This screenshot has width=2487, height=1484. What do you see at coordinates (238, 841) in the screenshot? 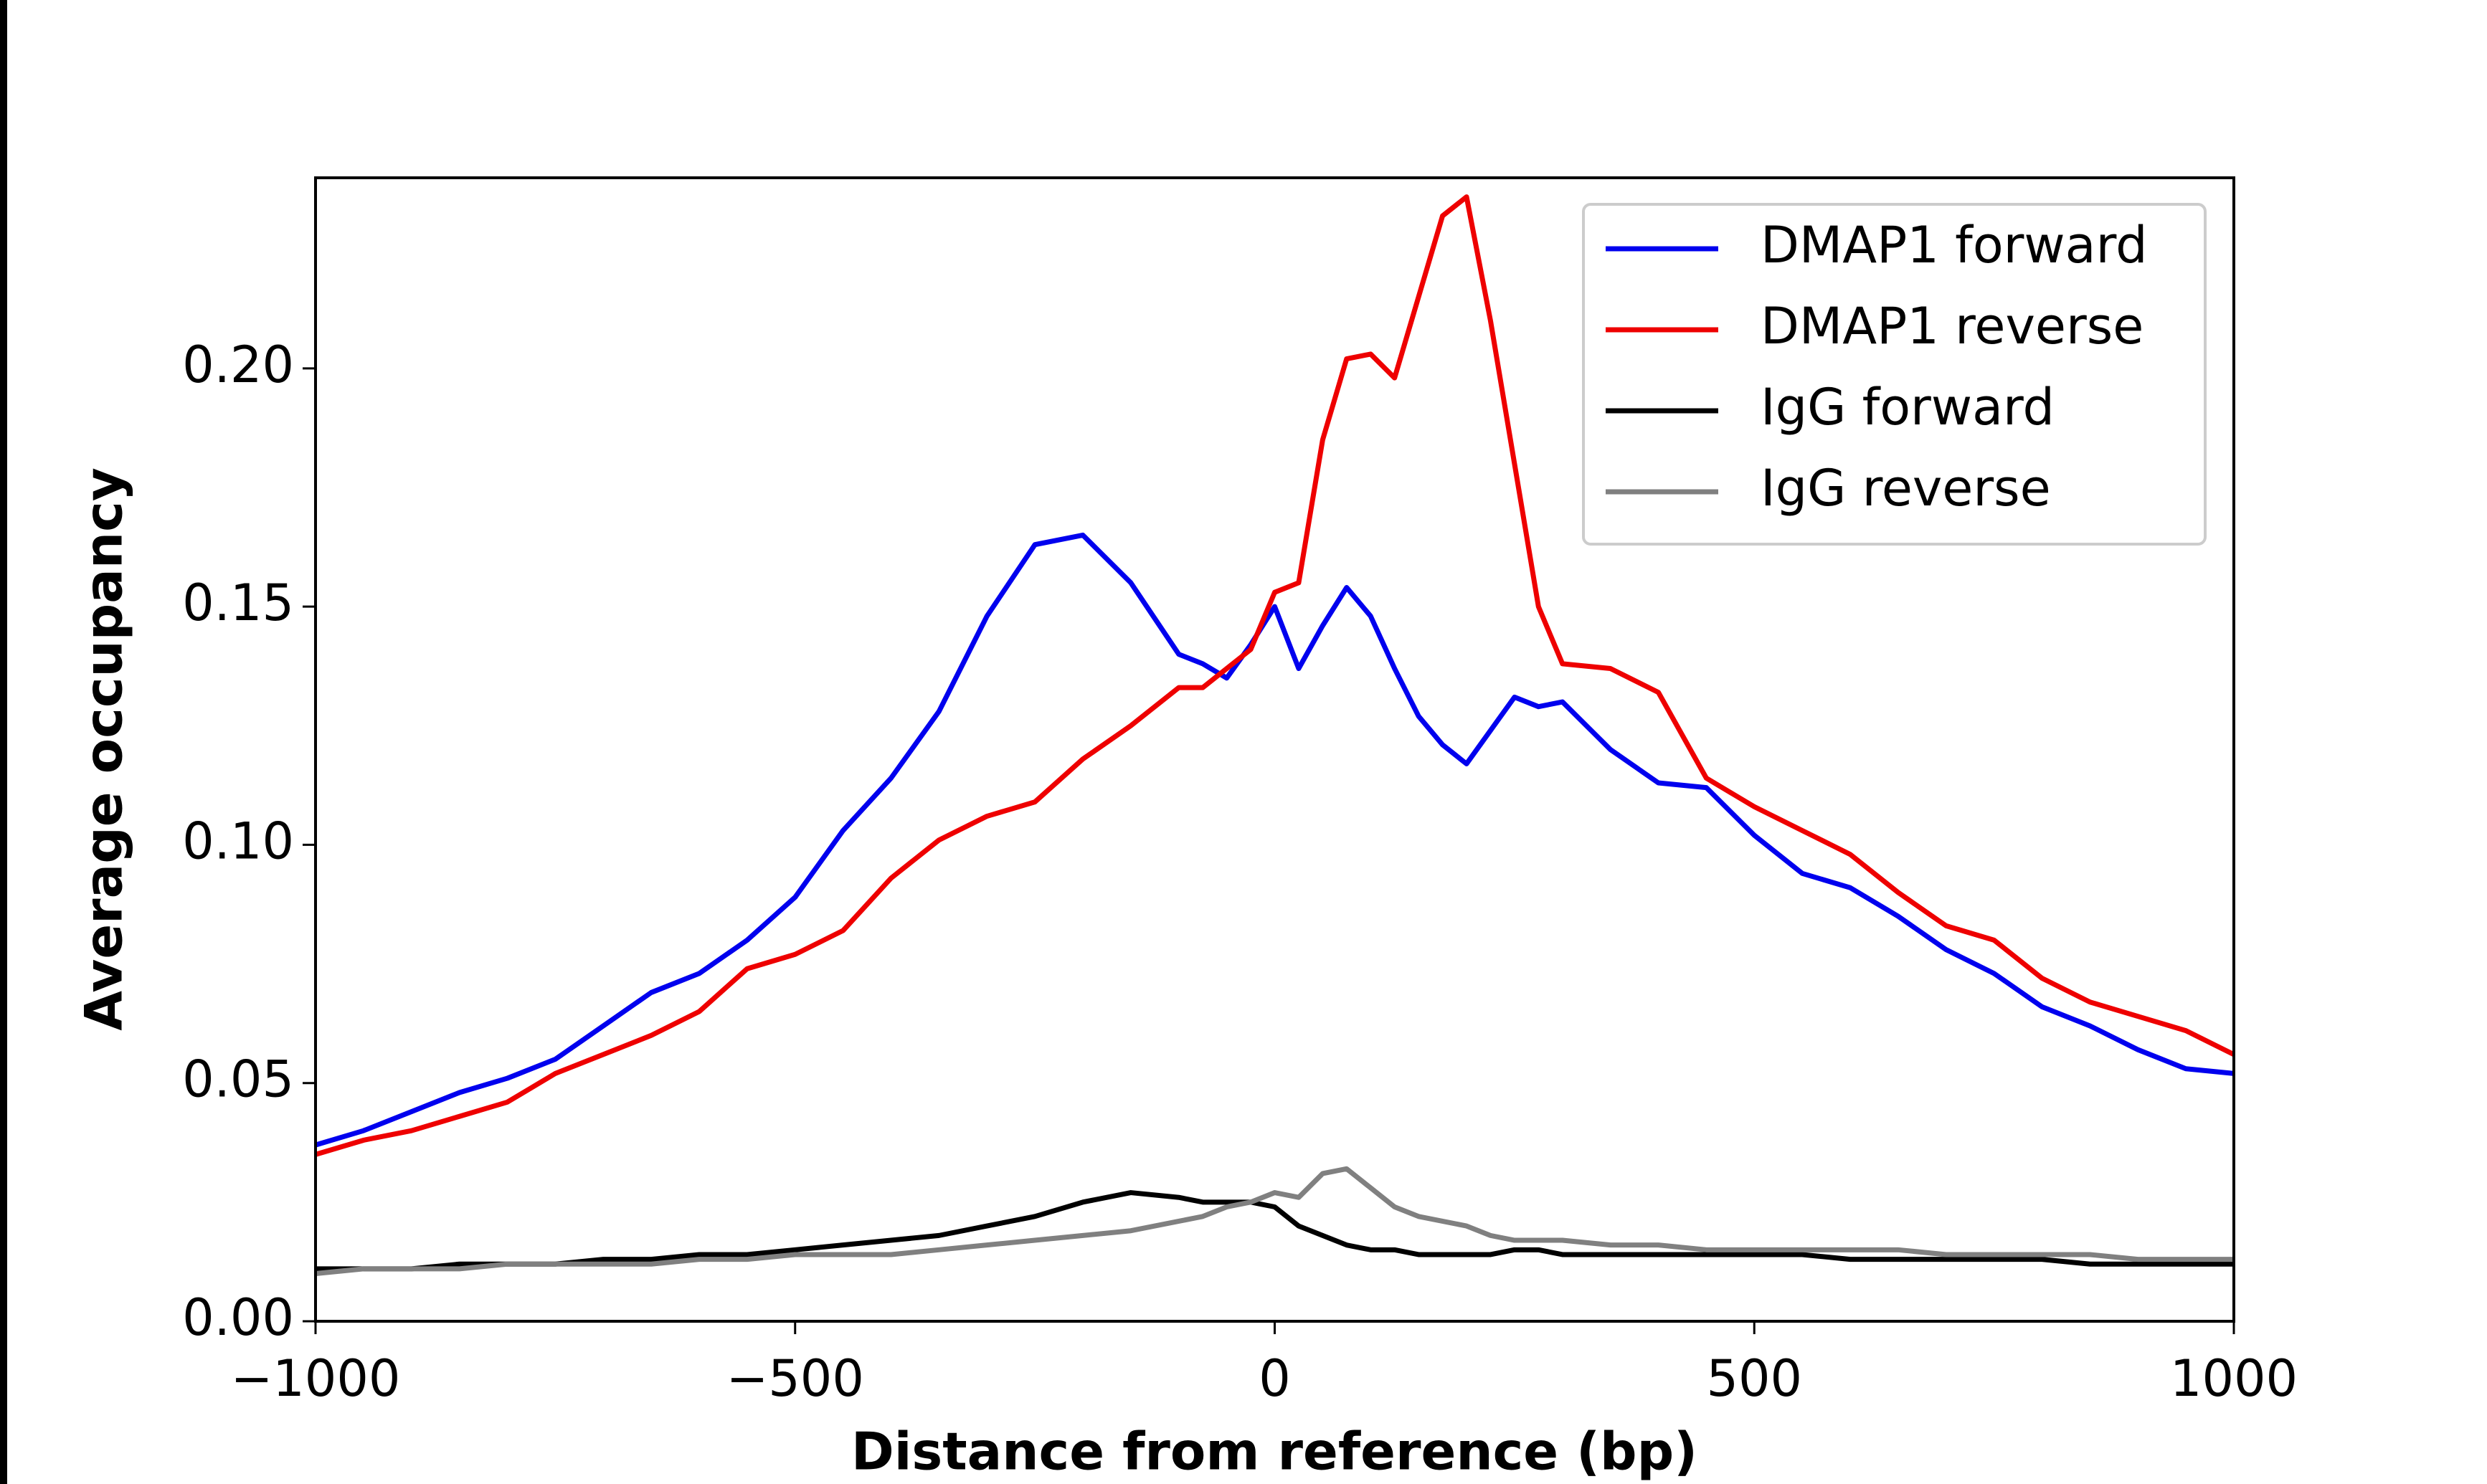
I see `y-tick-label: 0.10` at bounding box center [238, 841].